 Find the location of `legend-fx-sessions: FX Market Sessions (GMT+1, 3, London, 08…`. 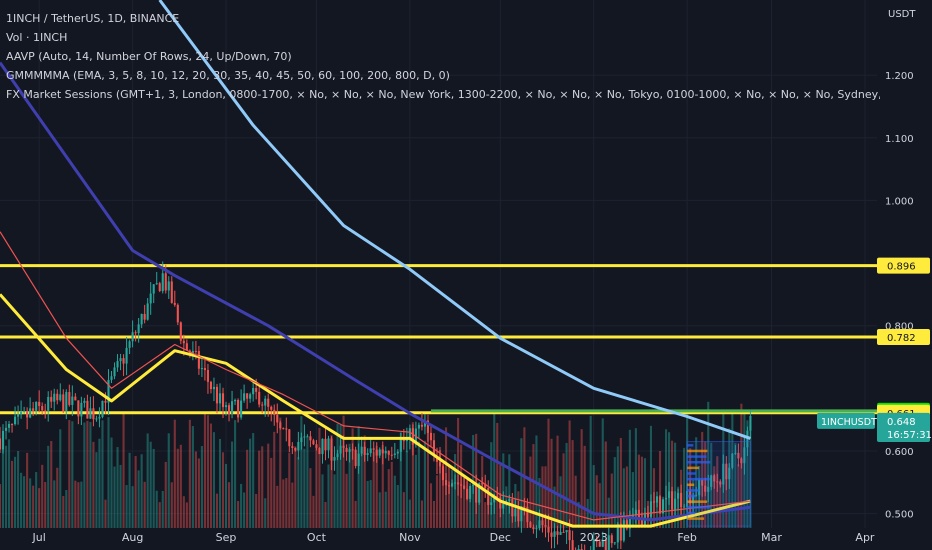

legend-fx-sessions: FX Market Sessions (GMT+1, 3, London, 08… is located at coordinates (443, 94).